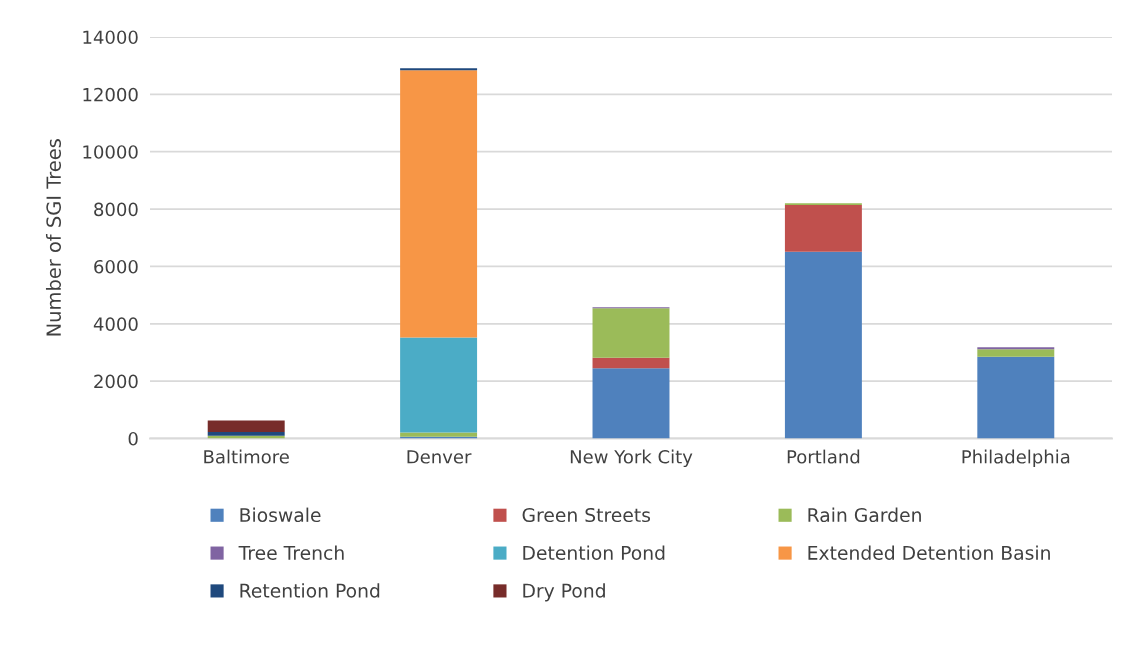 The image size is (1130, 645). What do you see at coordinates (929, 552) in the screenshot?
I see `legend-label: Extended Detention Basin` at bounding box center [929, 552].